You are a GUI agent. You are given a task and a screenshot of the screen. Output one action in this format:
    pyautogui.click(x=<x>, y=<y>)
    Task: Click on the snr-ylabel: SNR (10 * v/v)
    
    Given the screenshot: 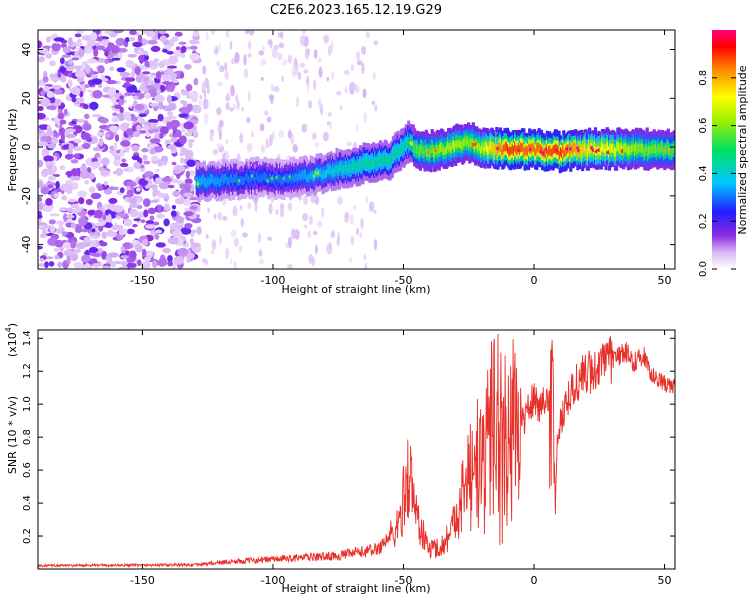 What is the action you would take?
    pyautogui.click(x=12, y=435)
    